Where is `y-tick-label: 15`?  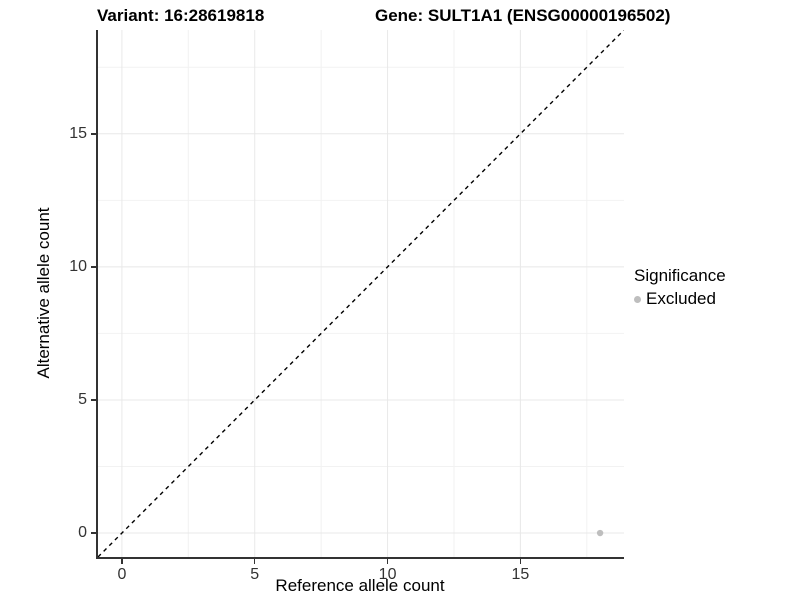 y-tick-label: 15 is located at coordinates (78, 133).